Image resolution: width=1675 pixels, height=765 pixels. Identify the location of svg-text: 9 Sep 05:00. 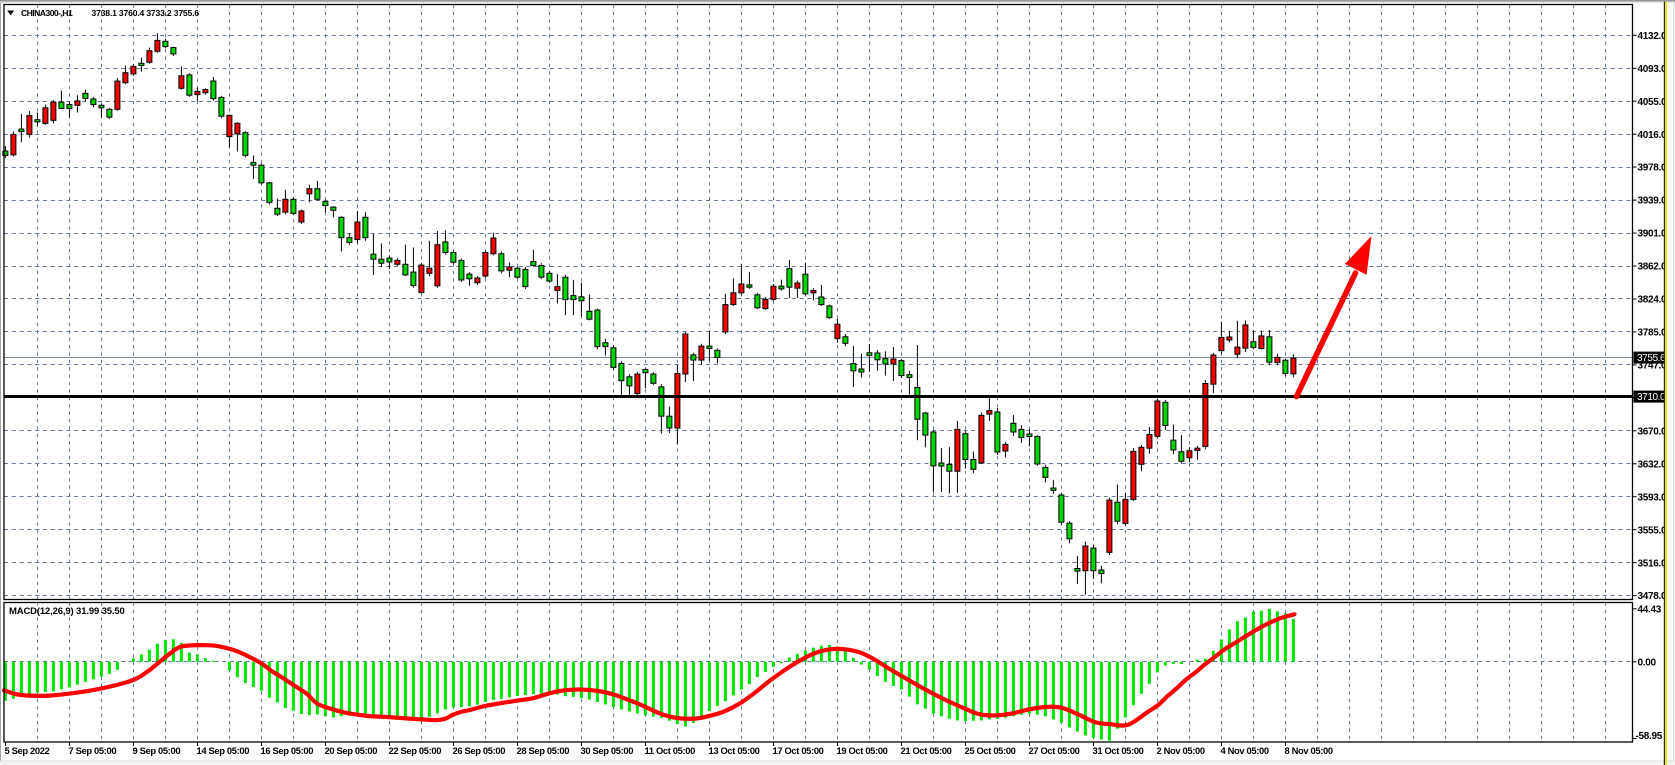
(157, 750).